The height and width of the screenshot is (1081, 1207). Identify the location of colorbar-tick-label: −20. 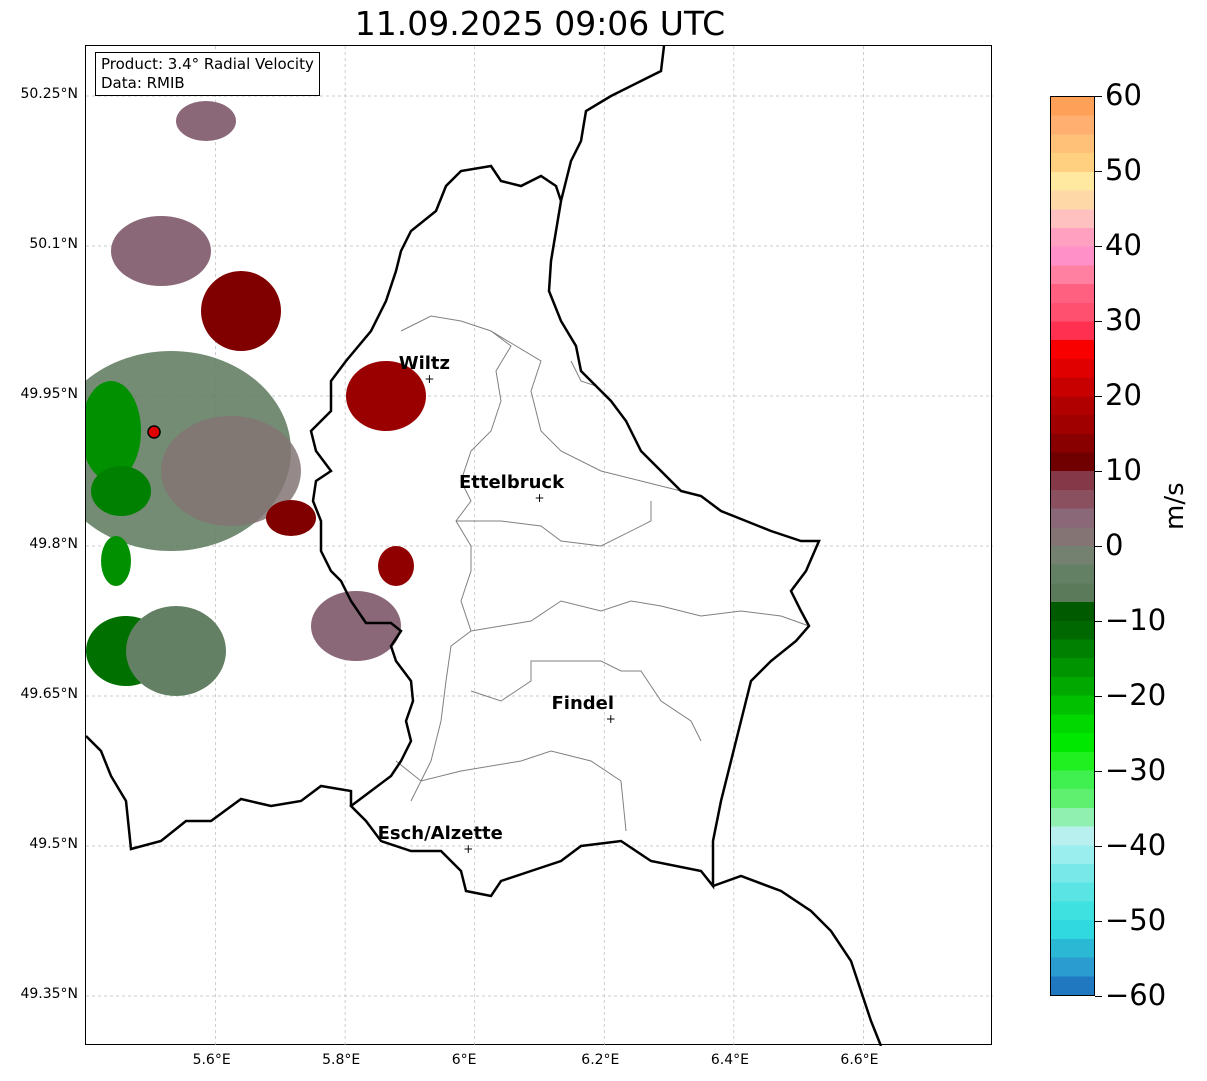
(1136, 695).